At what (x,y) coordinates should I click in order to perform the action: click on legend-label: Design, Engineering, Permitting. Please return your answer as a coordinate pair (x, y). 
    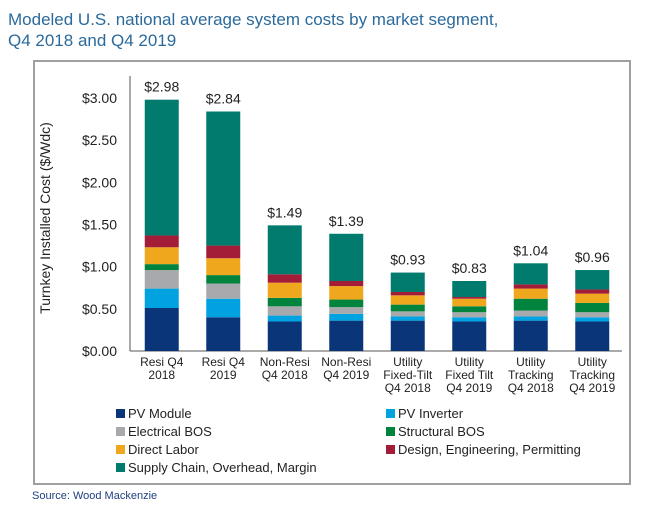
    Looking at the image, I should click on (489, 449).